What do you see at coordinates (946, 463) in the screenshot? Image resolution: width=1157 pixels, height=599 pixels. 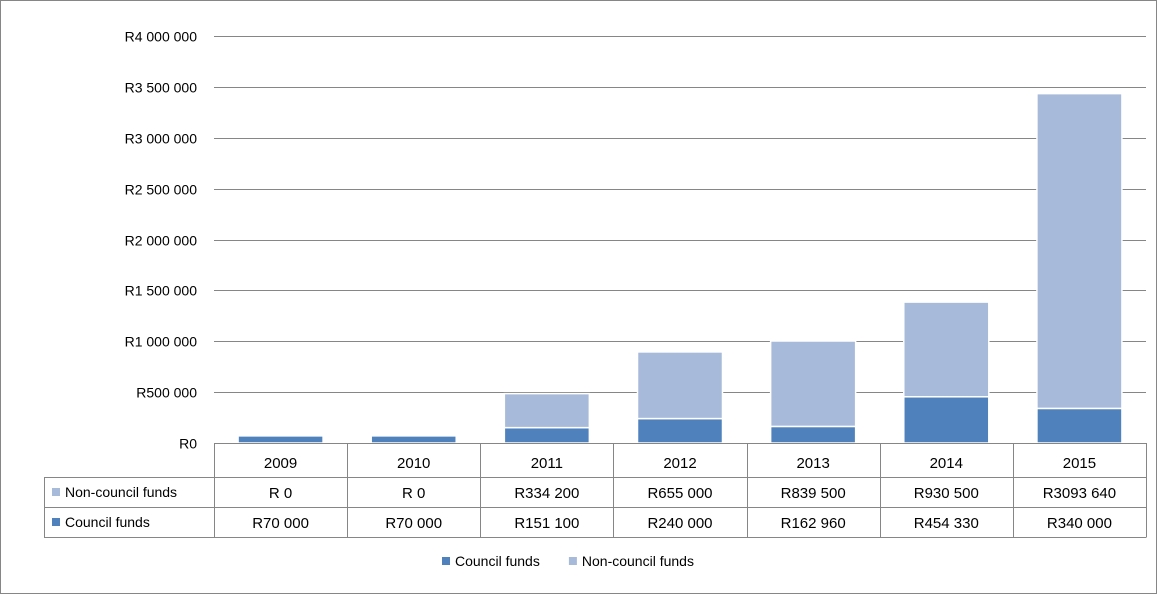 I see `x-category-label: 2014` at bounding box center [946, 463].